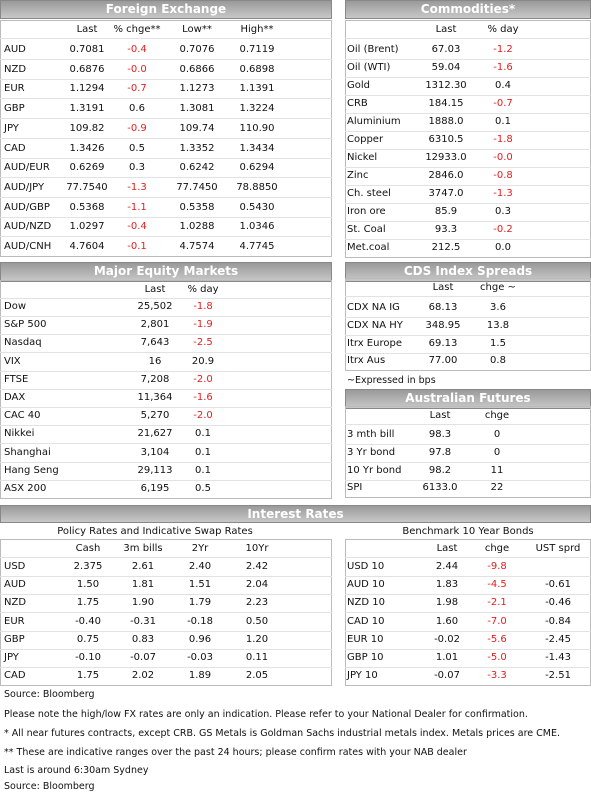 This screenshot has height=794, width=591. What do you see at coordinates (503, 139) in the screenshot?
I see `cell-value: -1.8` at bounding box center [503, 139].